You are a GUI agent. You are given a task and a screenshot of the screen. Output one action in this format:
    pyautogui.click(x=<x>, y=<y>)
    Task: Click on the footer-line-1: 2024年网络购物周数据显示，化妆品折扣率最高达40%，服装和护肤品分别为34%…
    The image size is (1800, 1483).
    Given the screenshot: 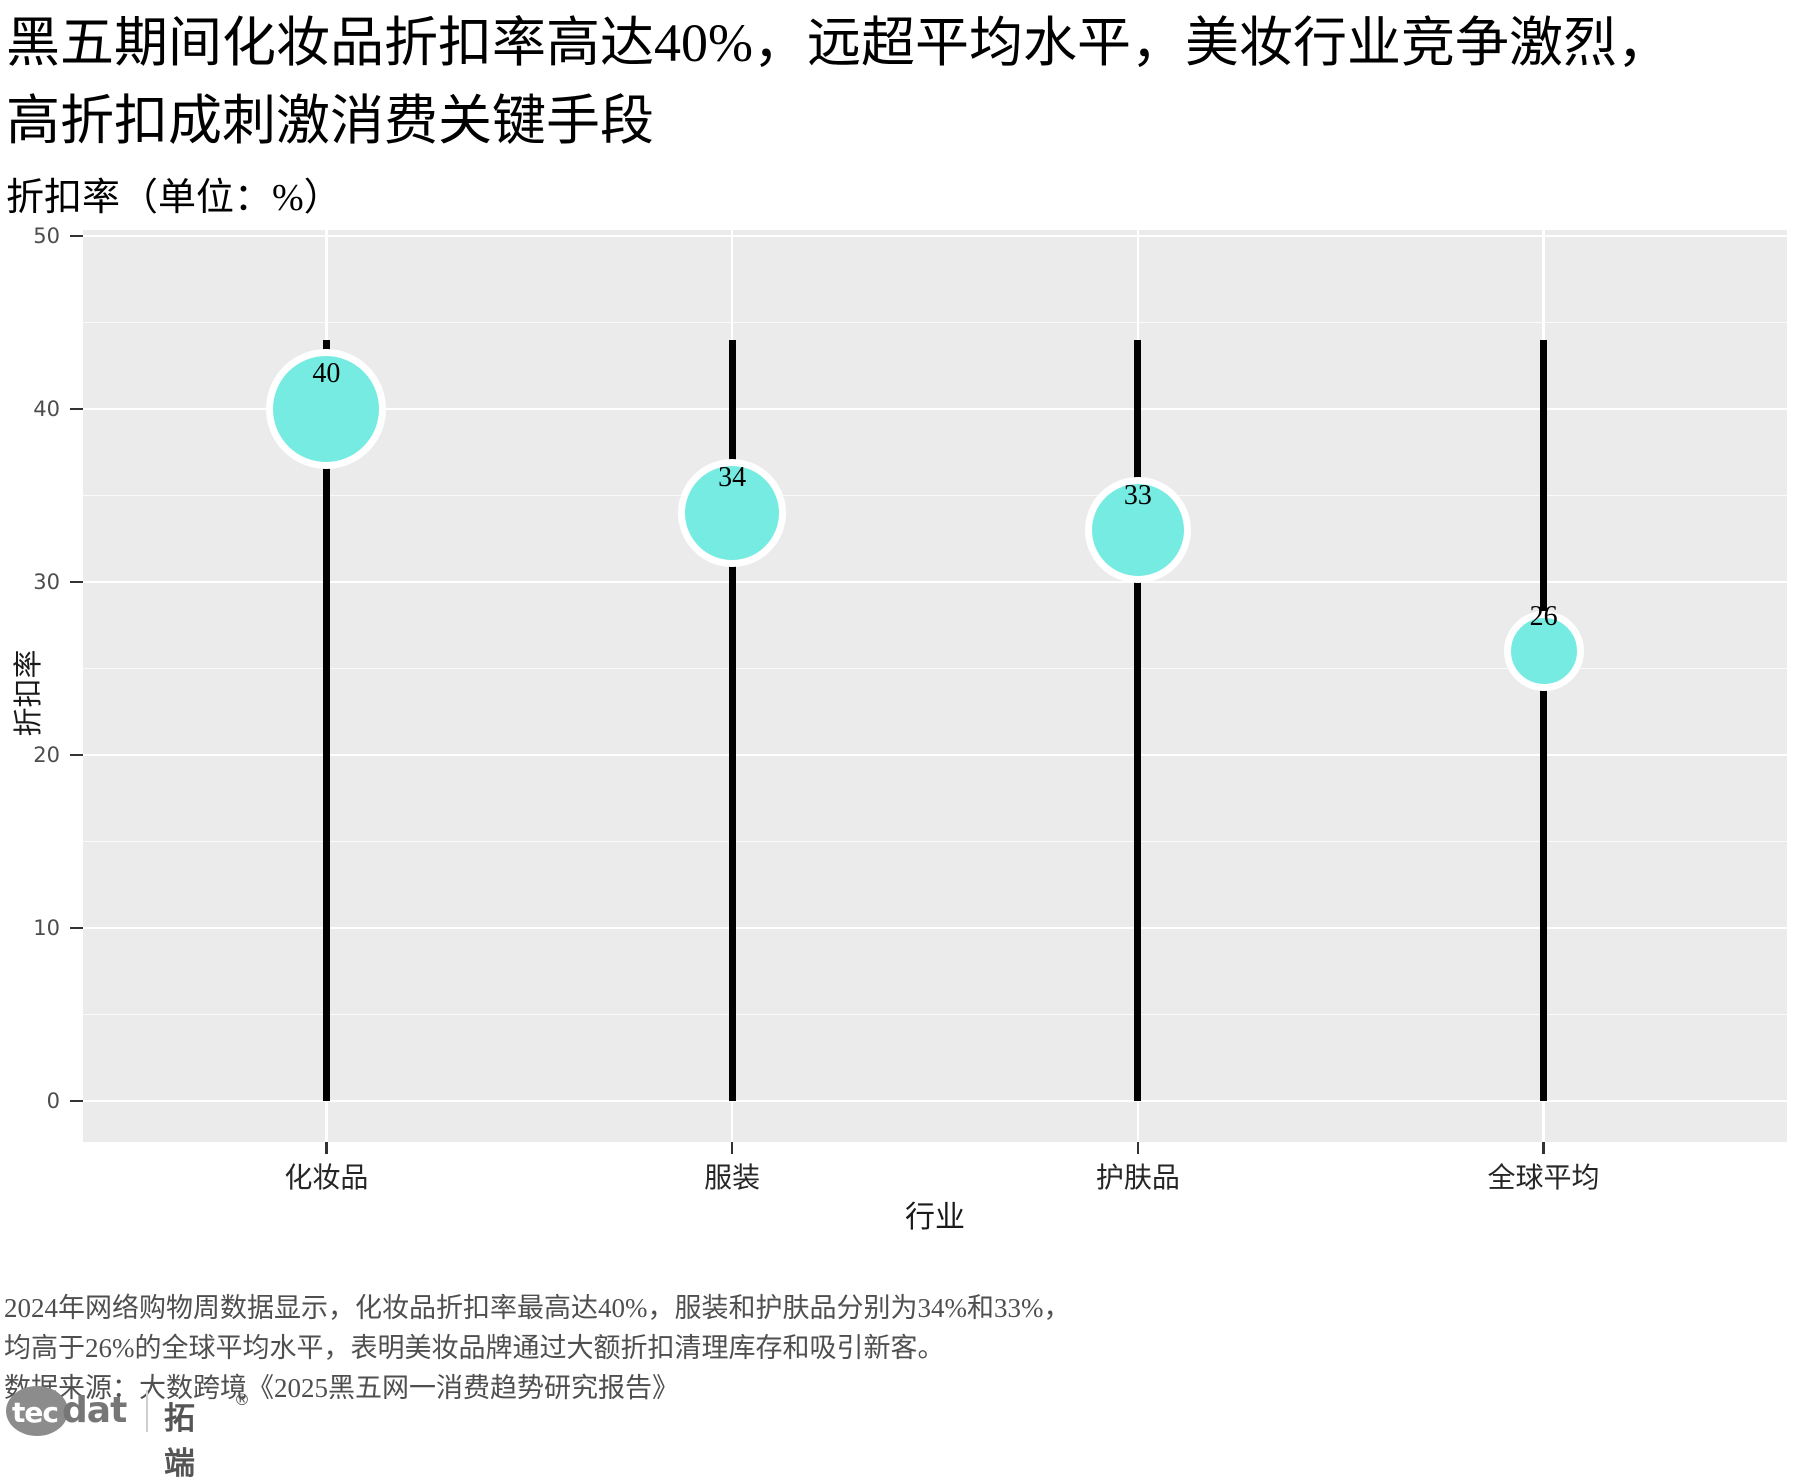 What is the action you would take?
    pyautogui.click(x=537, y=1308)
    